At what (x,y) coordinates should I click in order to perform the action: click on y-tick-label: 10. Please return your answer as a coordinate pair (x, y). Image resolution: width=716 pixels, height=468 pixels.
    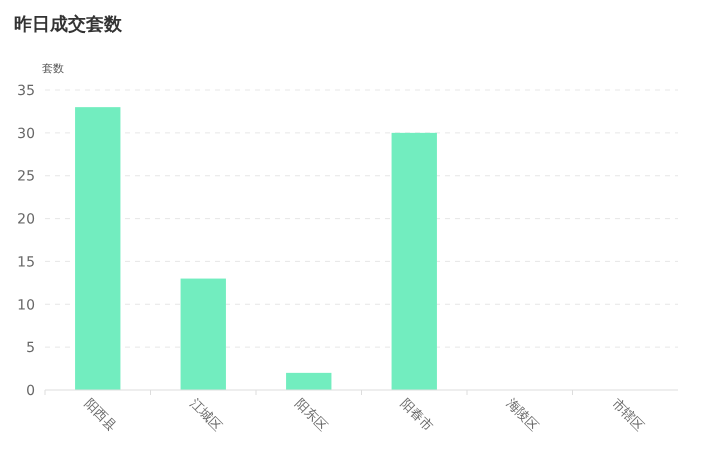
    Looking at the image, I should click on (26, 305).